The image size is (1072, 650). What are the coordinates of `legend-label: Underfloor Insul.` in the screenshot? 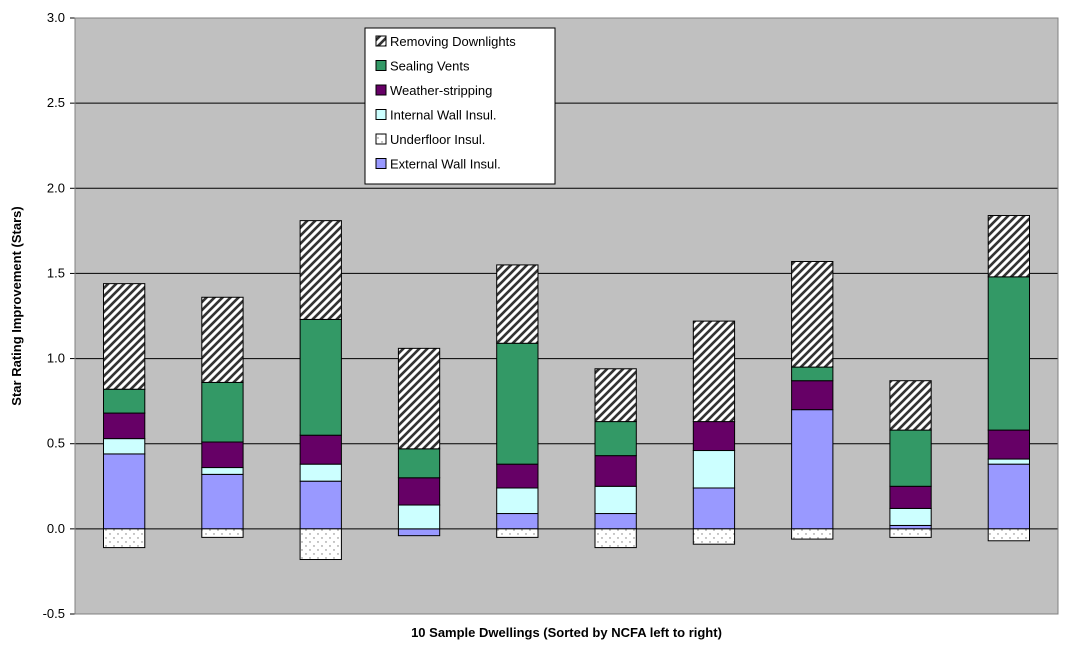 It's located at (437, 139).